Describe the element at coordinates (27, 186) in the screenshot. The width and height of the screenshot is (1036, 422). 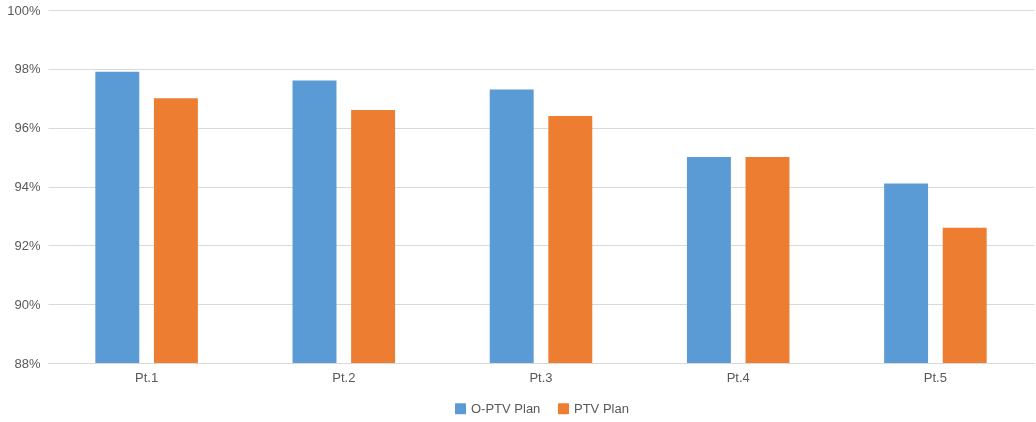
I see `y-tick-label: 94%` at that location.